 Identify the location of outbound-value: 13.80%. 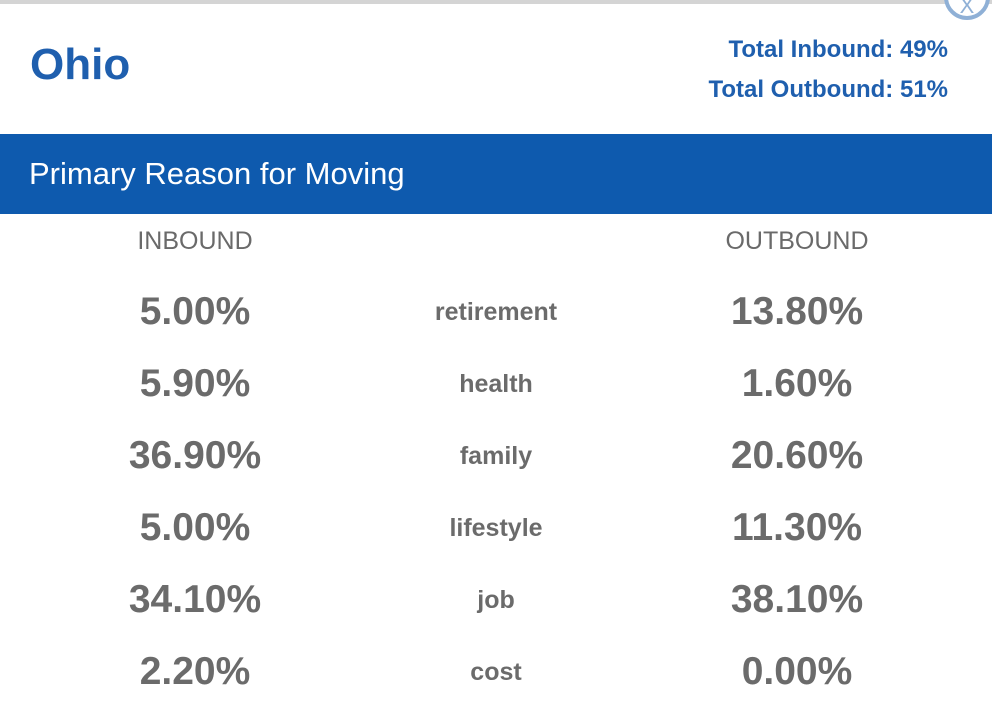
(797, 311).